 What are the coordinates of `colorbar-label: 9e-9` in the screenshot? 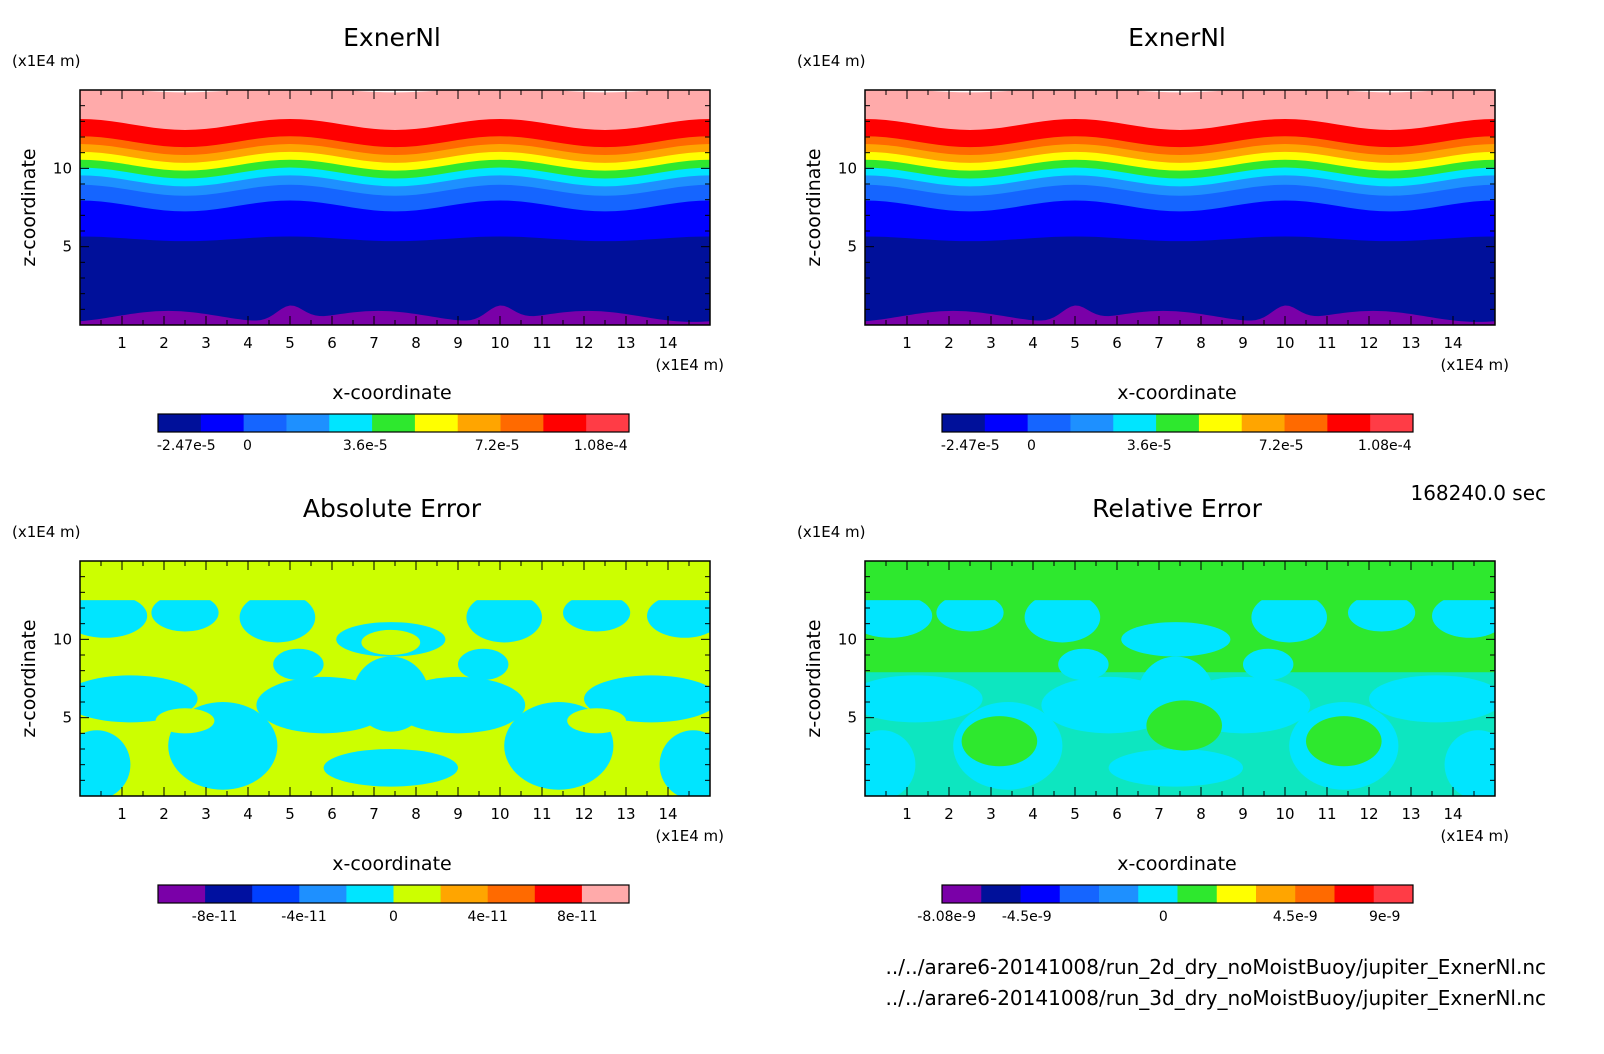 It's located at (1384, 917).